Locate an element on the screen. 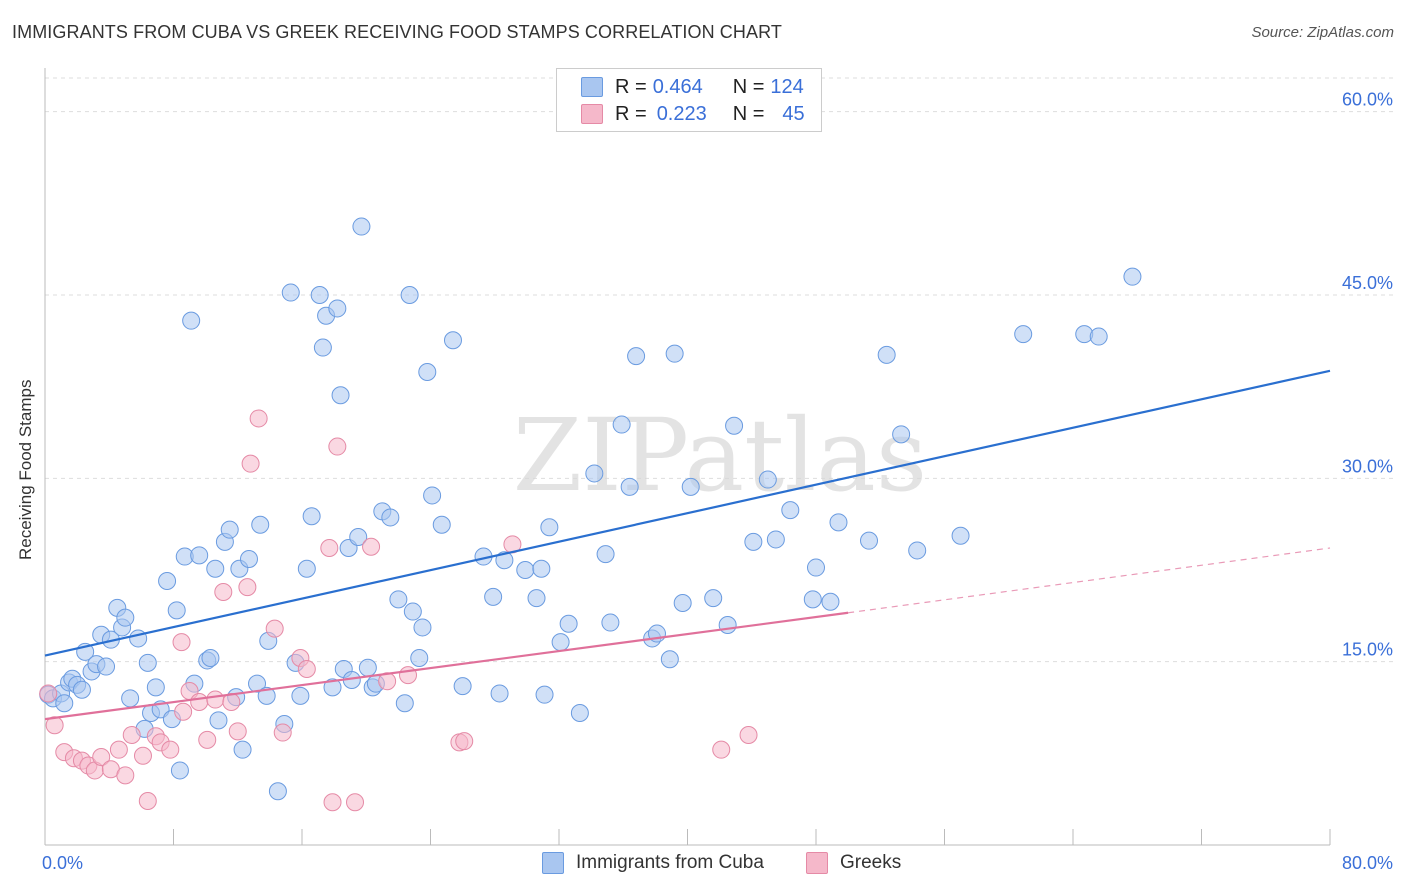 The image size is (1406, 892). y-tick-label: 15.0% is located at coordinates (1367, 650).